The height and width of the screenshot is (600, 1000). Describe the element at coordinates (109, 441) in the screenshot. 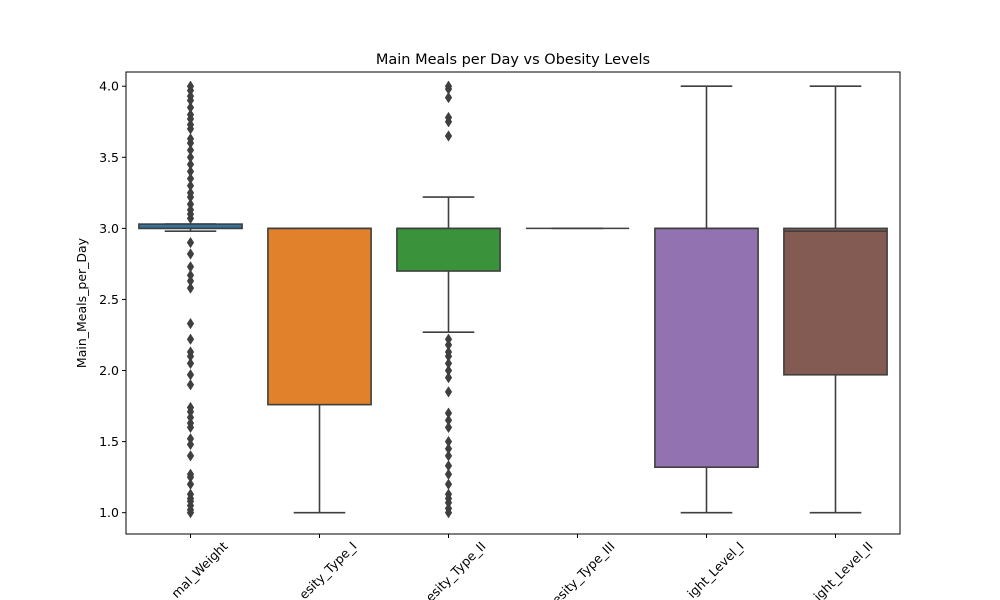

I see `y-tick-label: 1.5` at that location.